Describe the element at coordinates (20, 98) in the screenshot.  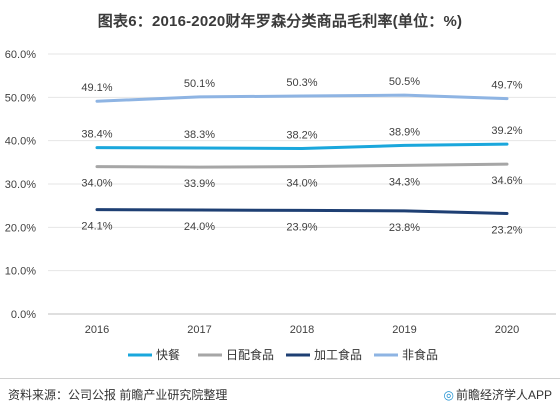
I see `y-tick-label: 50.0%` at that location.